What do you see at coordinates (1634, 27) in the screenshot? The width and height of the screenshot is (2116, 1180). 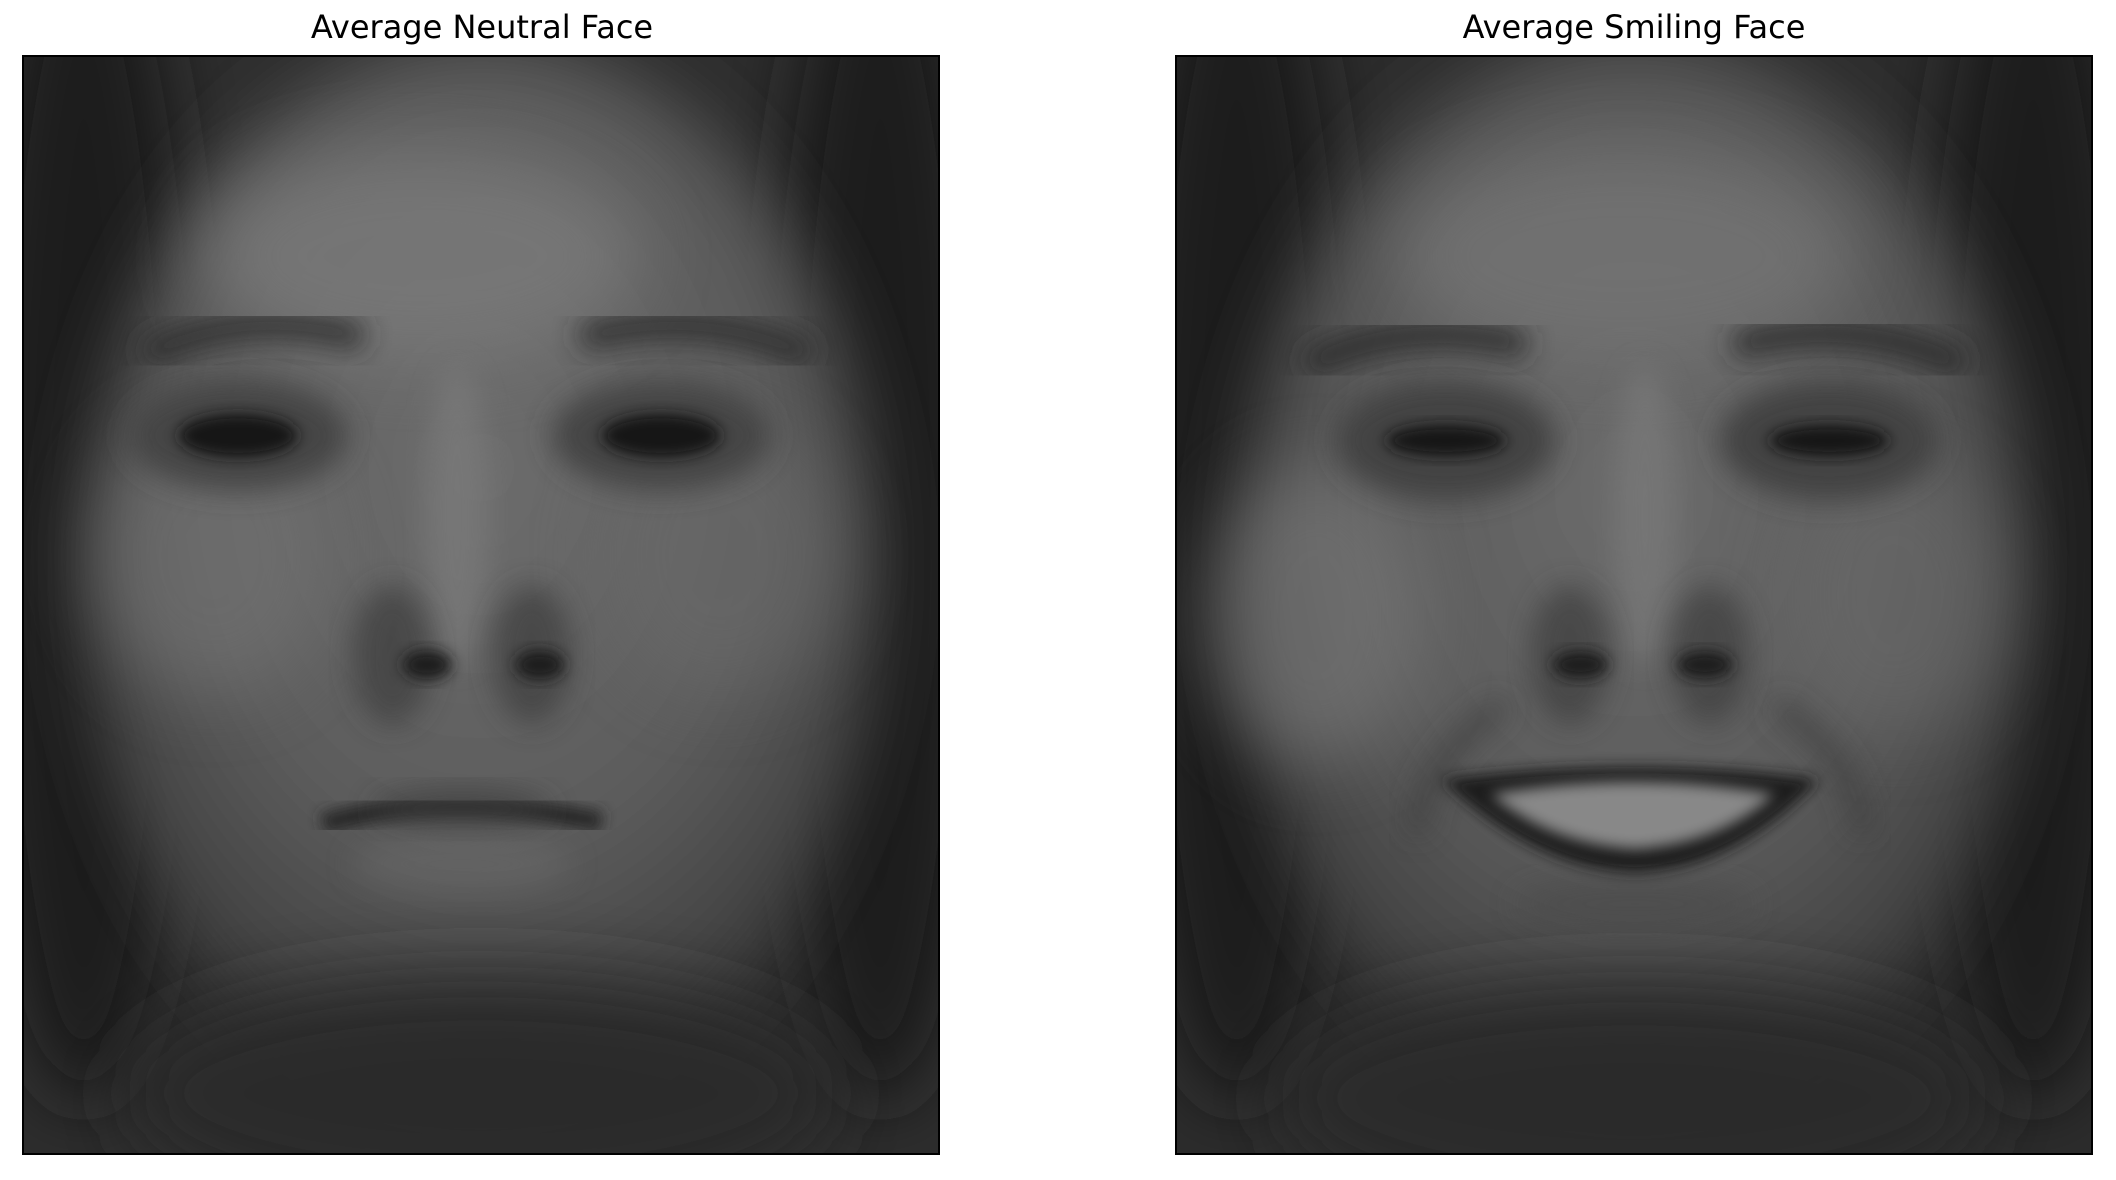 I see `smiling-face-title: Average Smiling Face` at bounding box center [1634, 27].